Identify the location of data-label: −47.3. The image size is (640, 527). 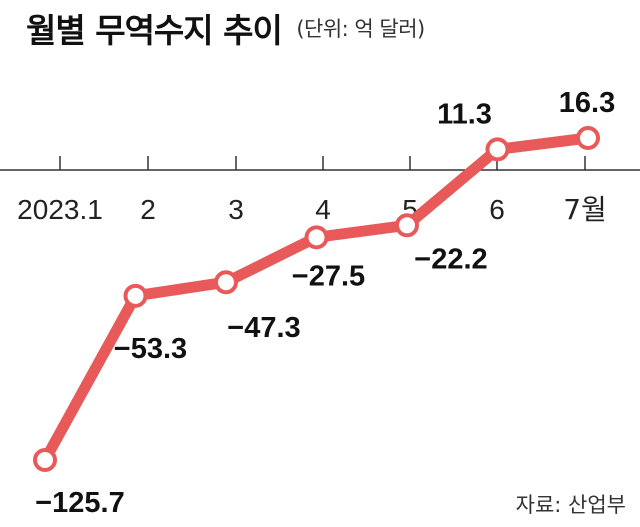
(263, 328).